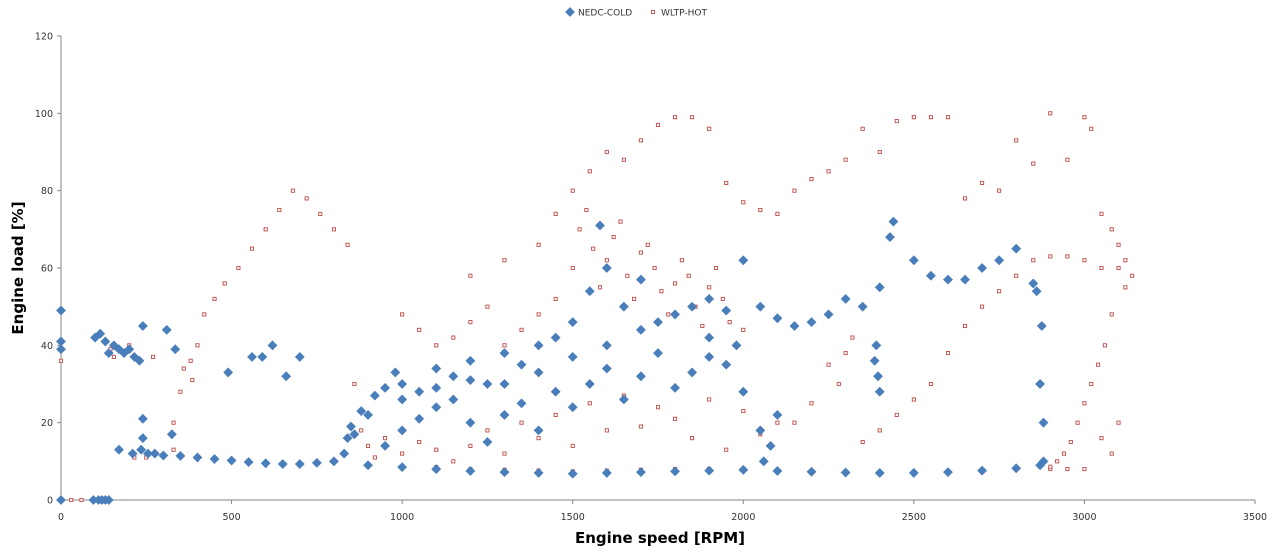 The width and height of the screenshot is (1280, 557). What do you see at coordinates (44, 114) in the screenshot?
I see `y-tick-label: 100` at bounding box center [44, 114].